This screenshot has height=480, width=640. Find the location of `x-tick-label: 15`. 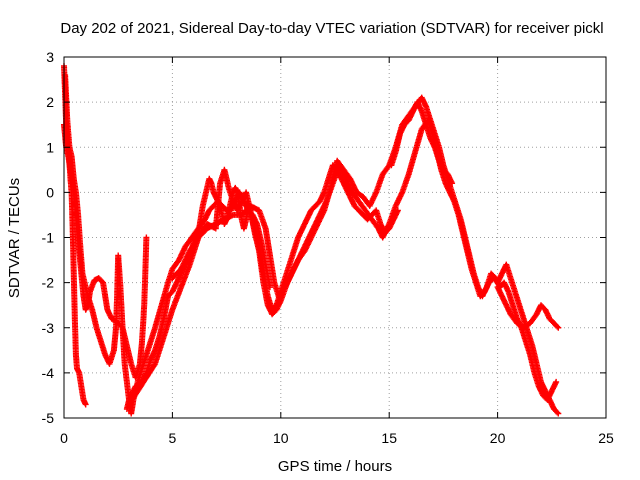

x-tick-label: 15 is located at coordinates (389, 438).